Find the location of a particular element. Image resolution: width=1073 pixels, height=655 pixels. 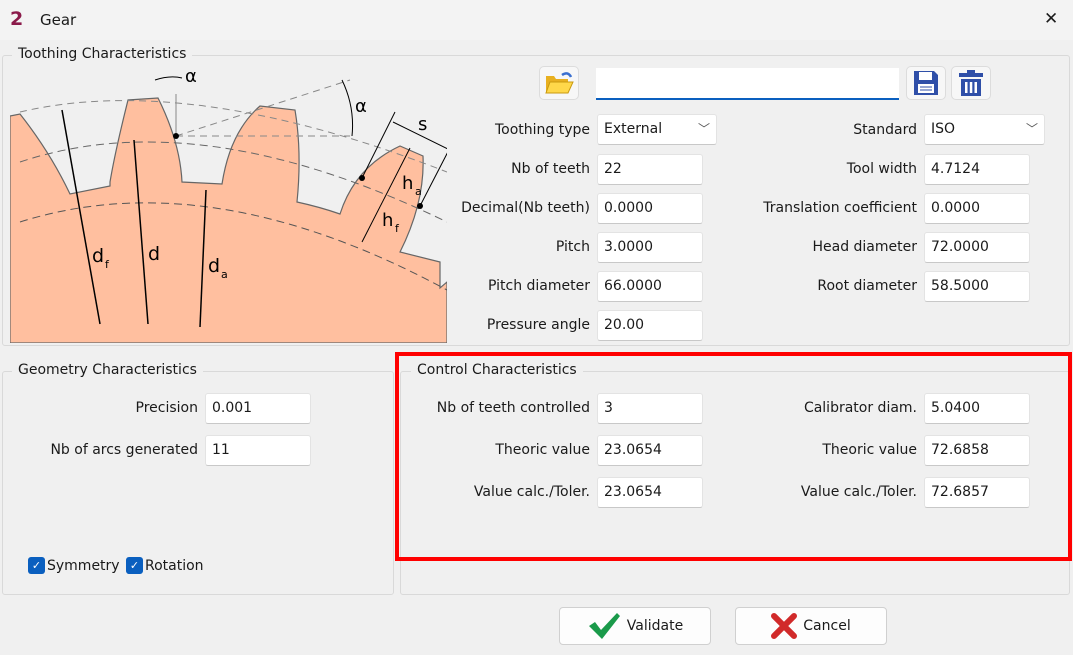

dedendum-subscript: f is located at coordinates (397, 228).